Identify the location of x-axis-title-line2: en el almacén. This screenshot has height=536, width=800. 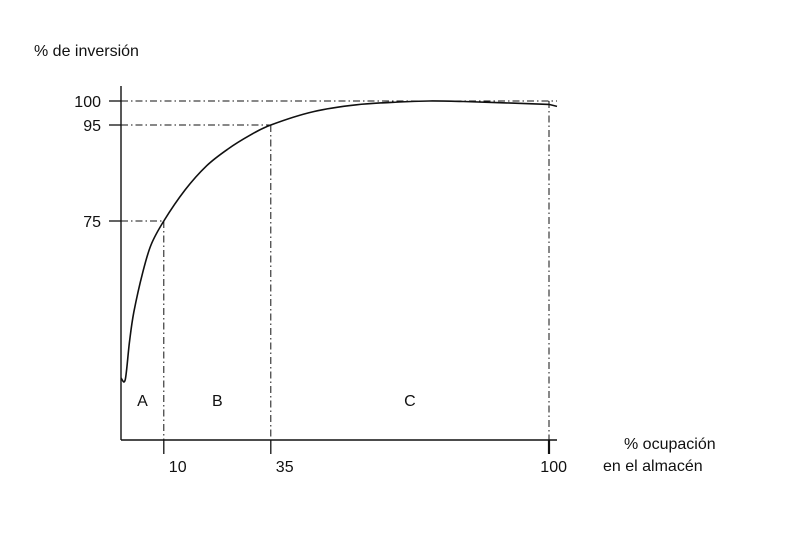
(653, 466).